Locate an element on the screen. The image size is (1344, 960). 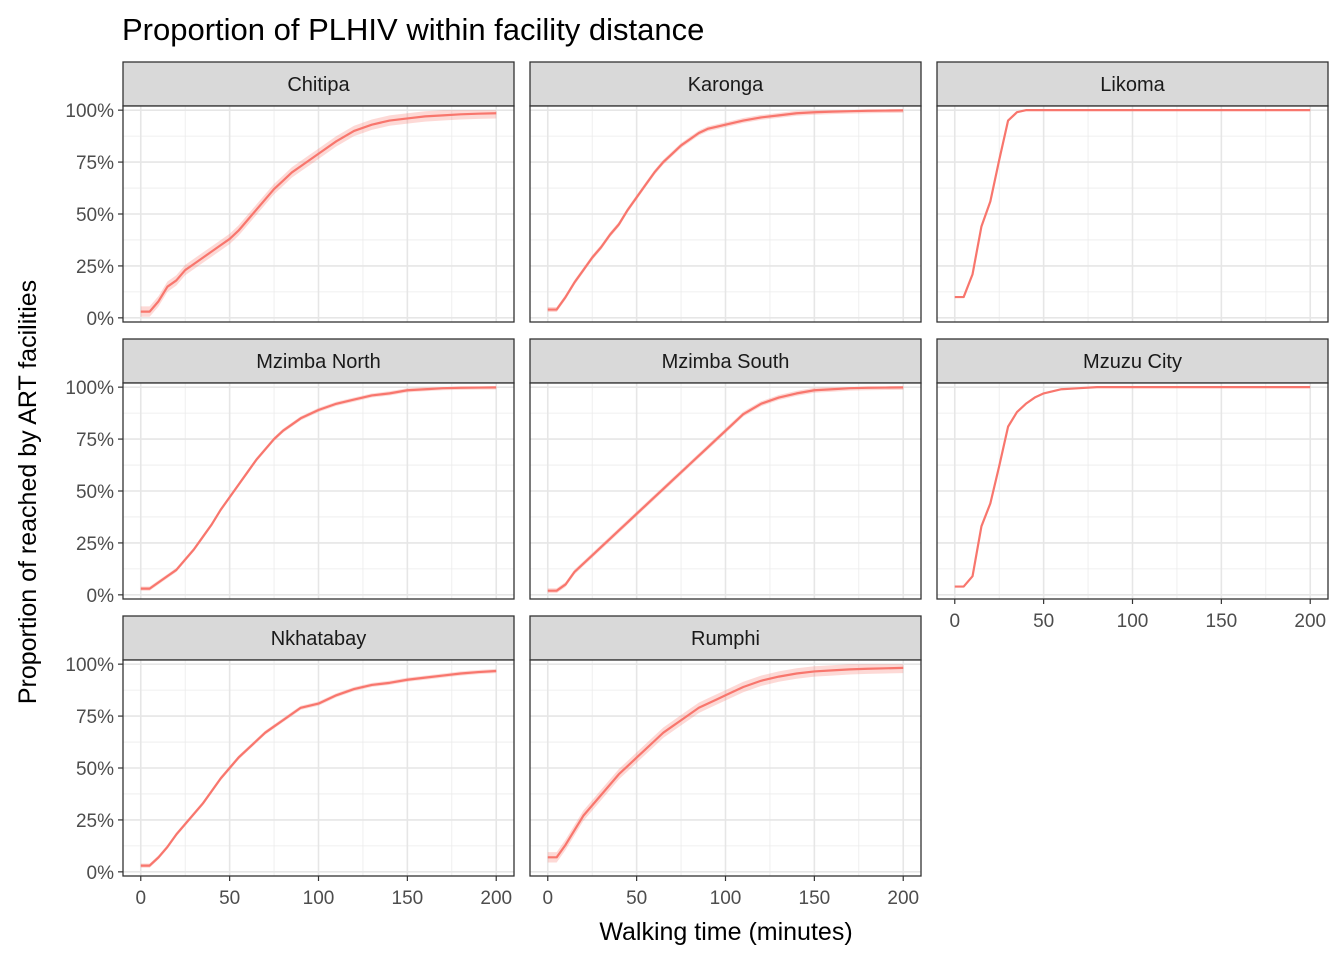
strip-label: Mzimba South is located at coordinates (726, 362).